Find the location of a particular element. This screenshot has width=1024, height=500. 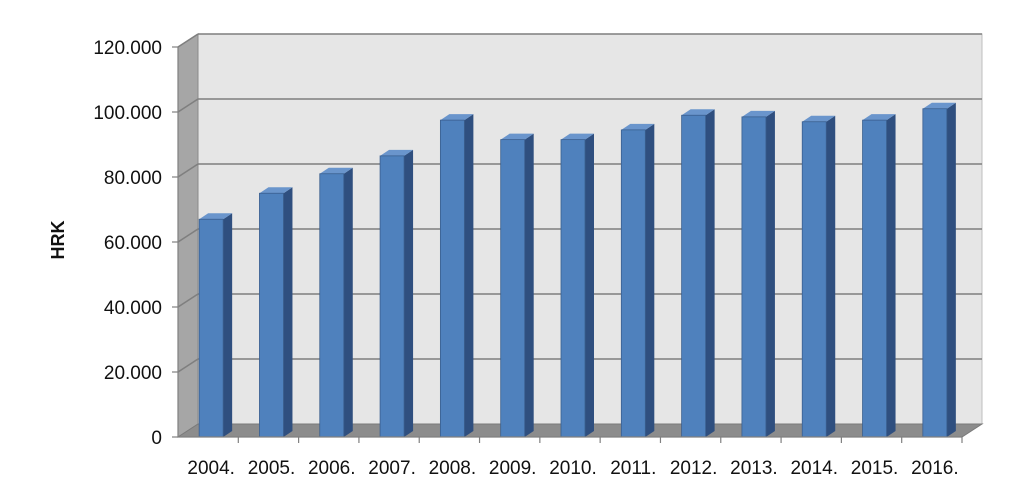

y-tick-label: 60.000 is located at coordinates (133, 243).